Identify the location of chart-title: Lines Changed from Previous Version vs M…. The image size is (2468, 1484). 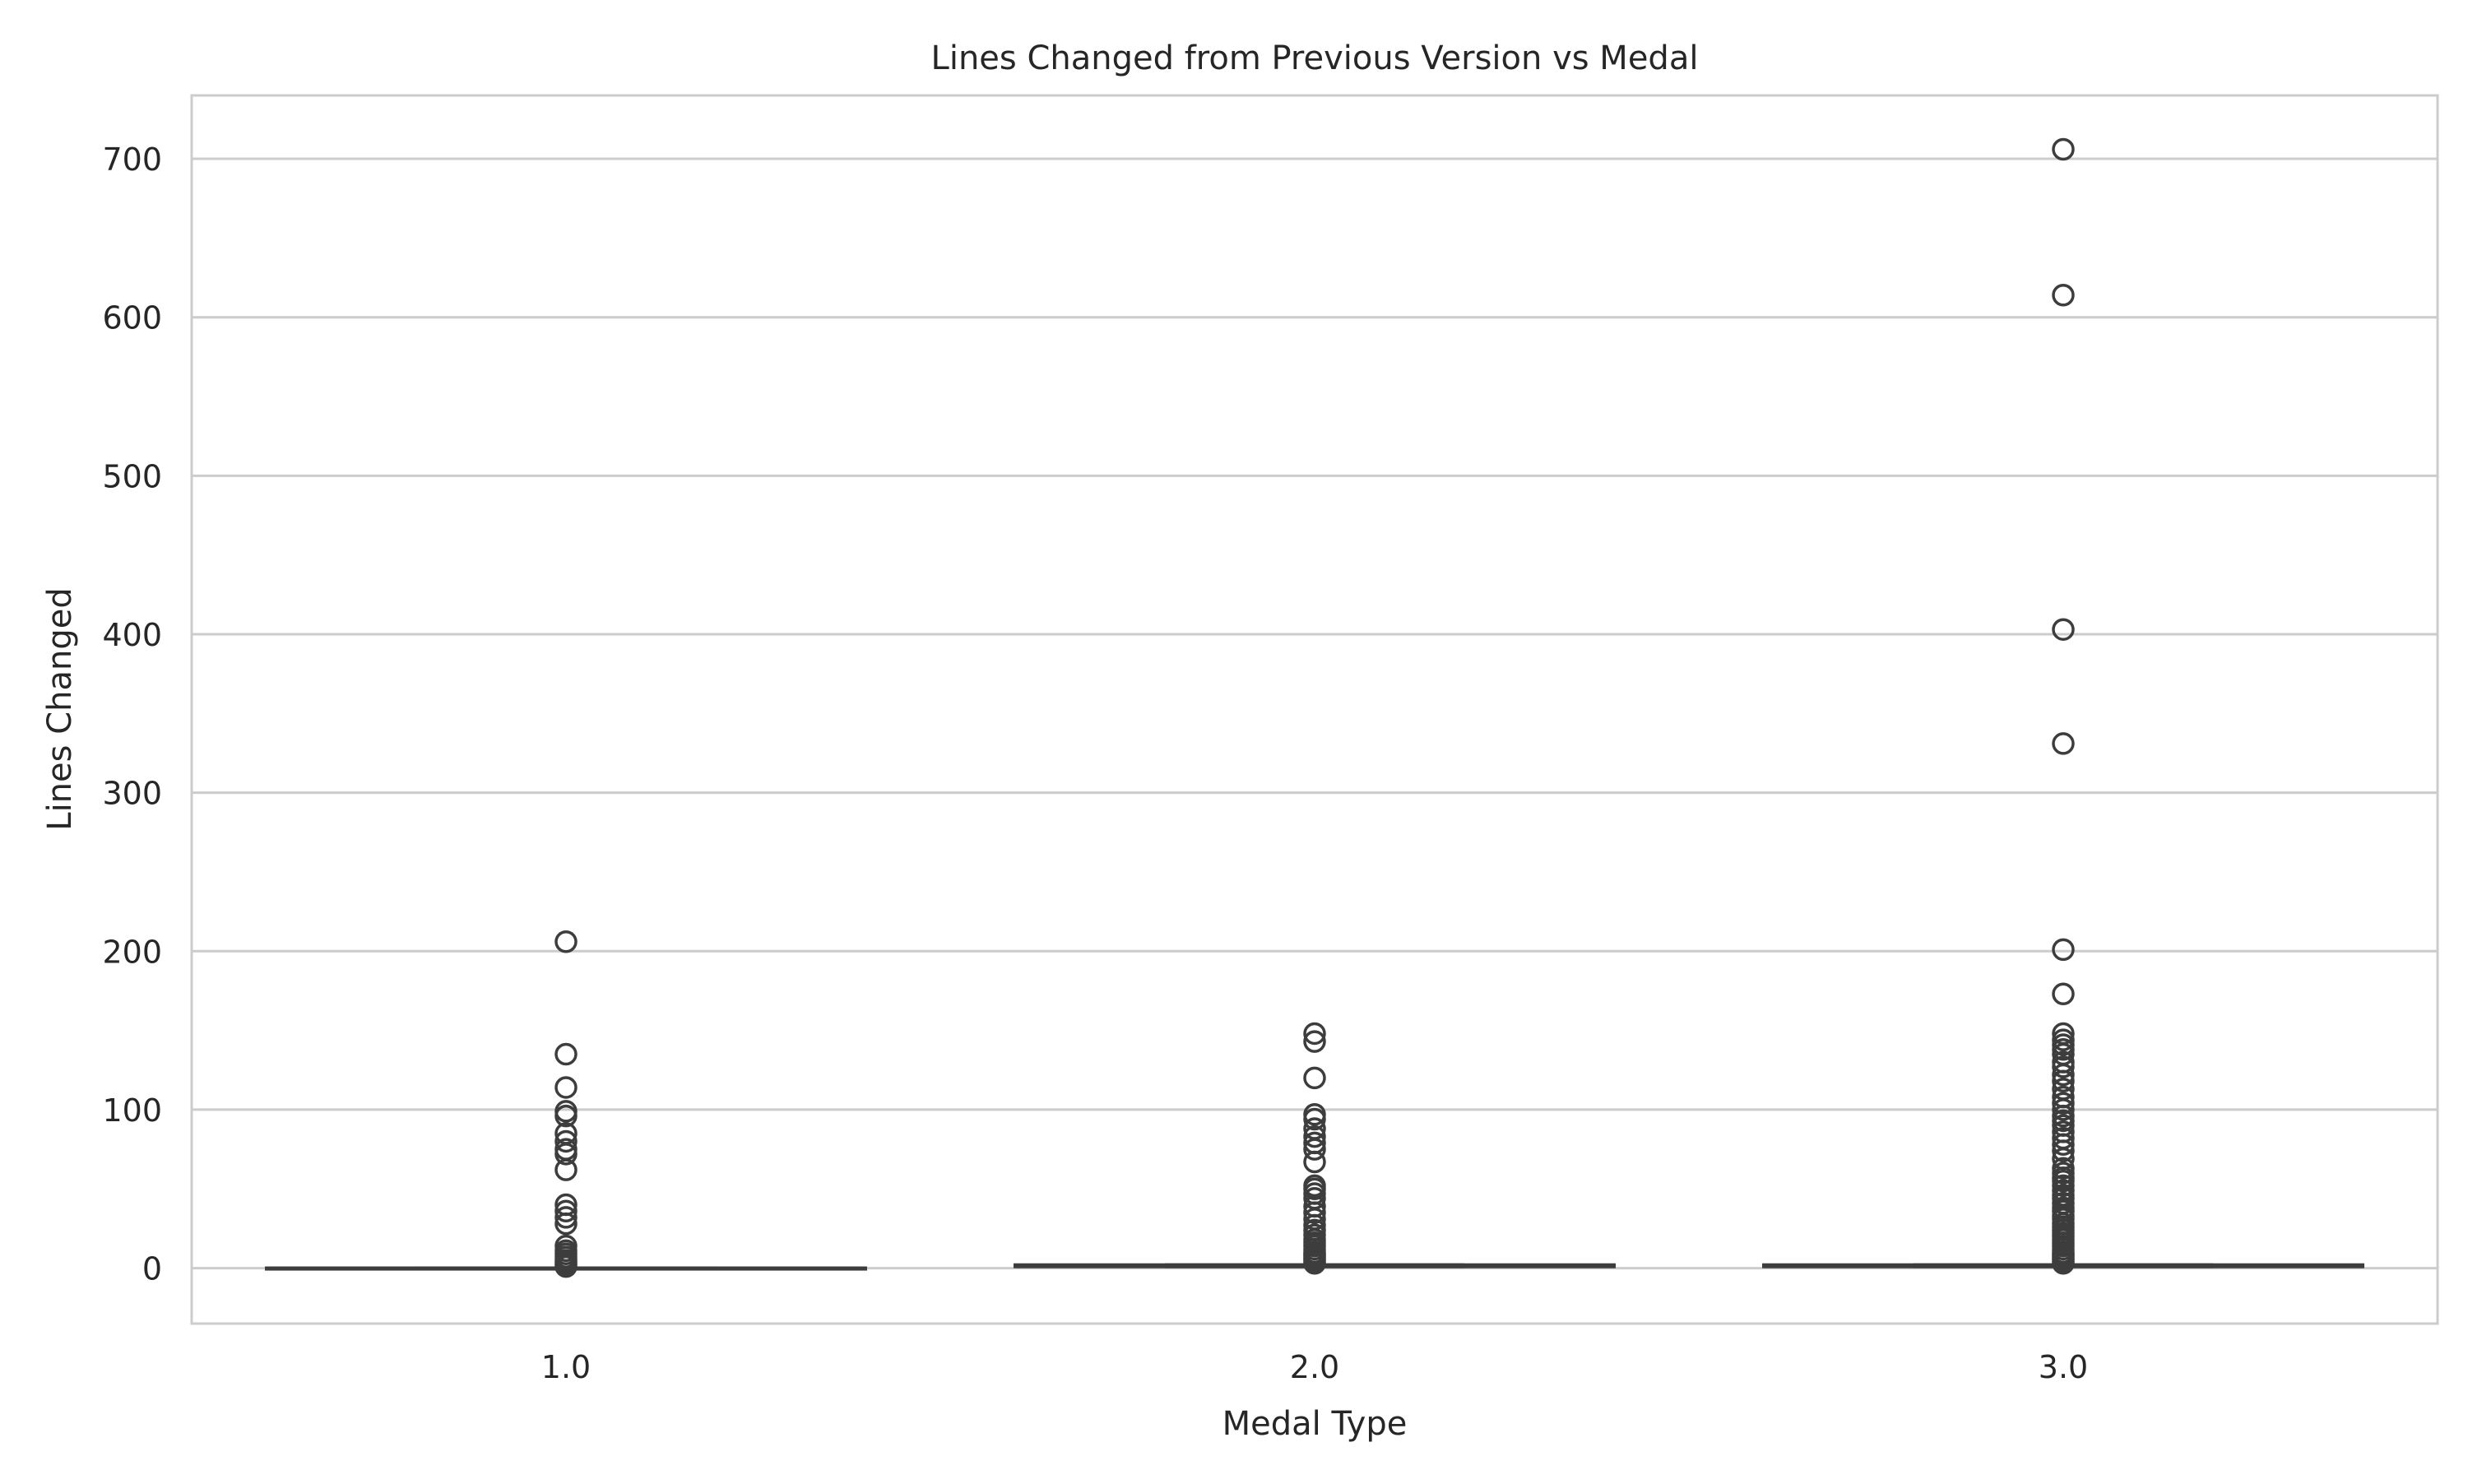
(1315, 58).